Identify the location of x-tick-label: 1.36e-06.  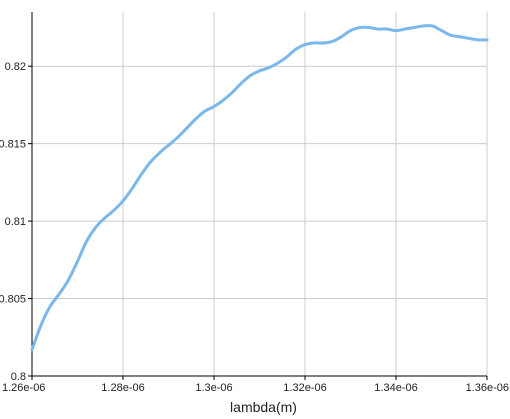
(487, 388).